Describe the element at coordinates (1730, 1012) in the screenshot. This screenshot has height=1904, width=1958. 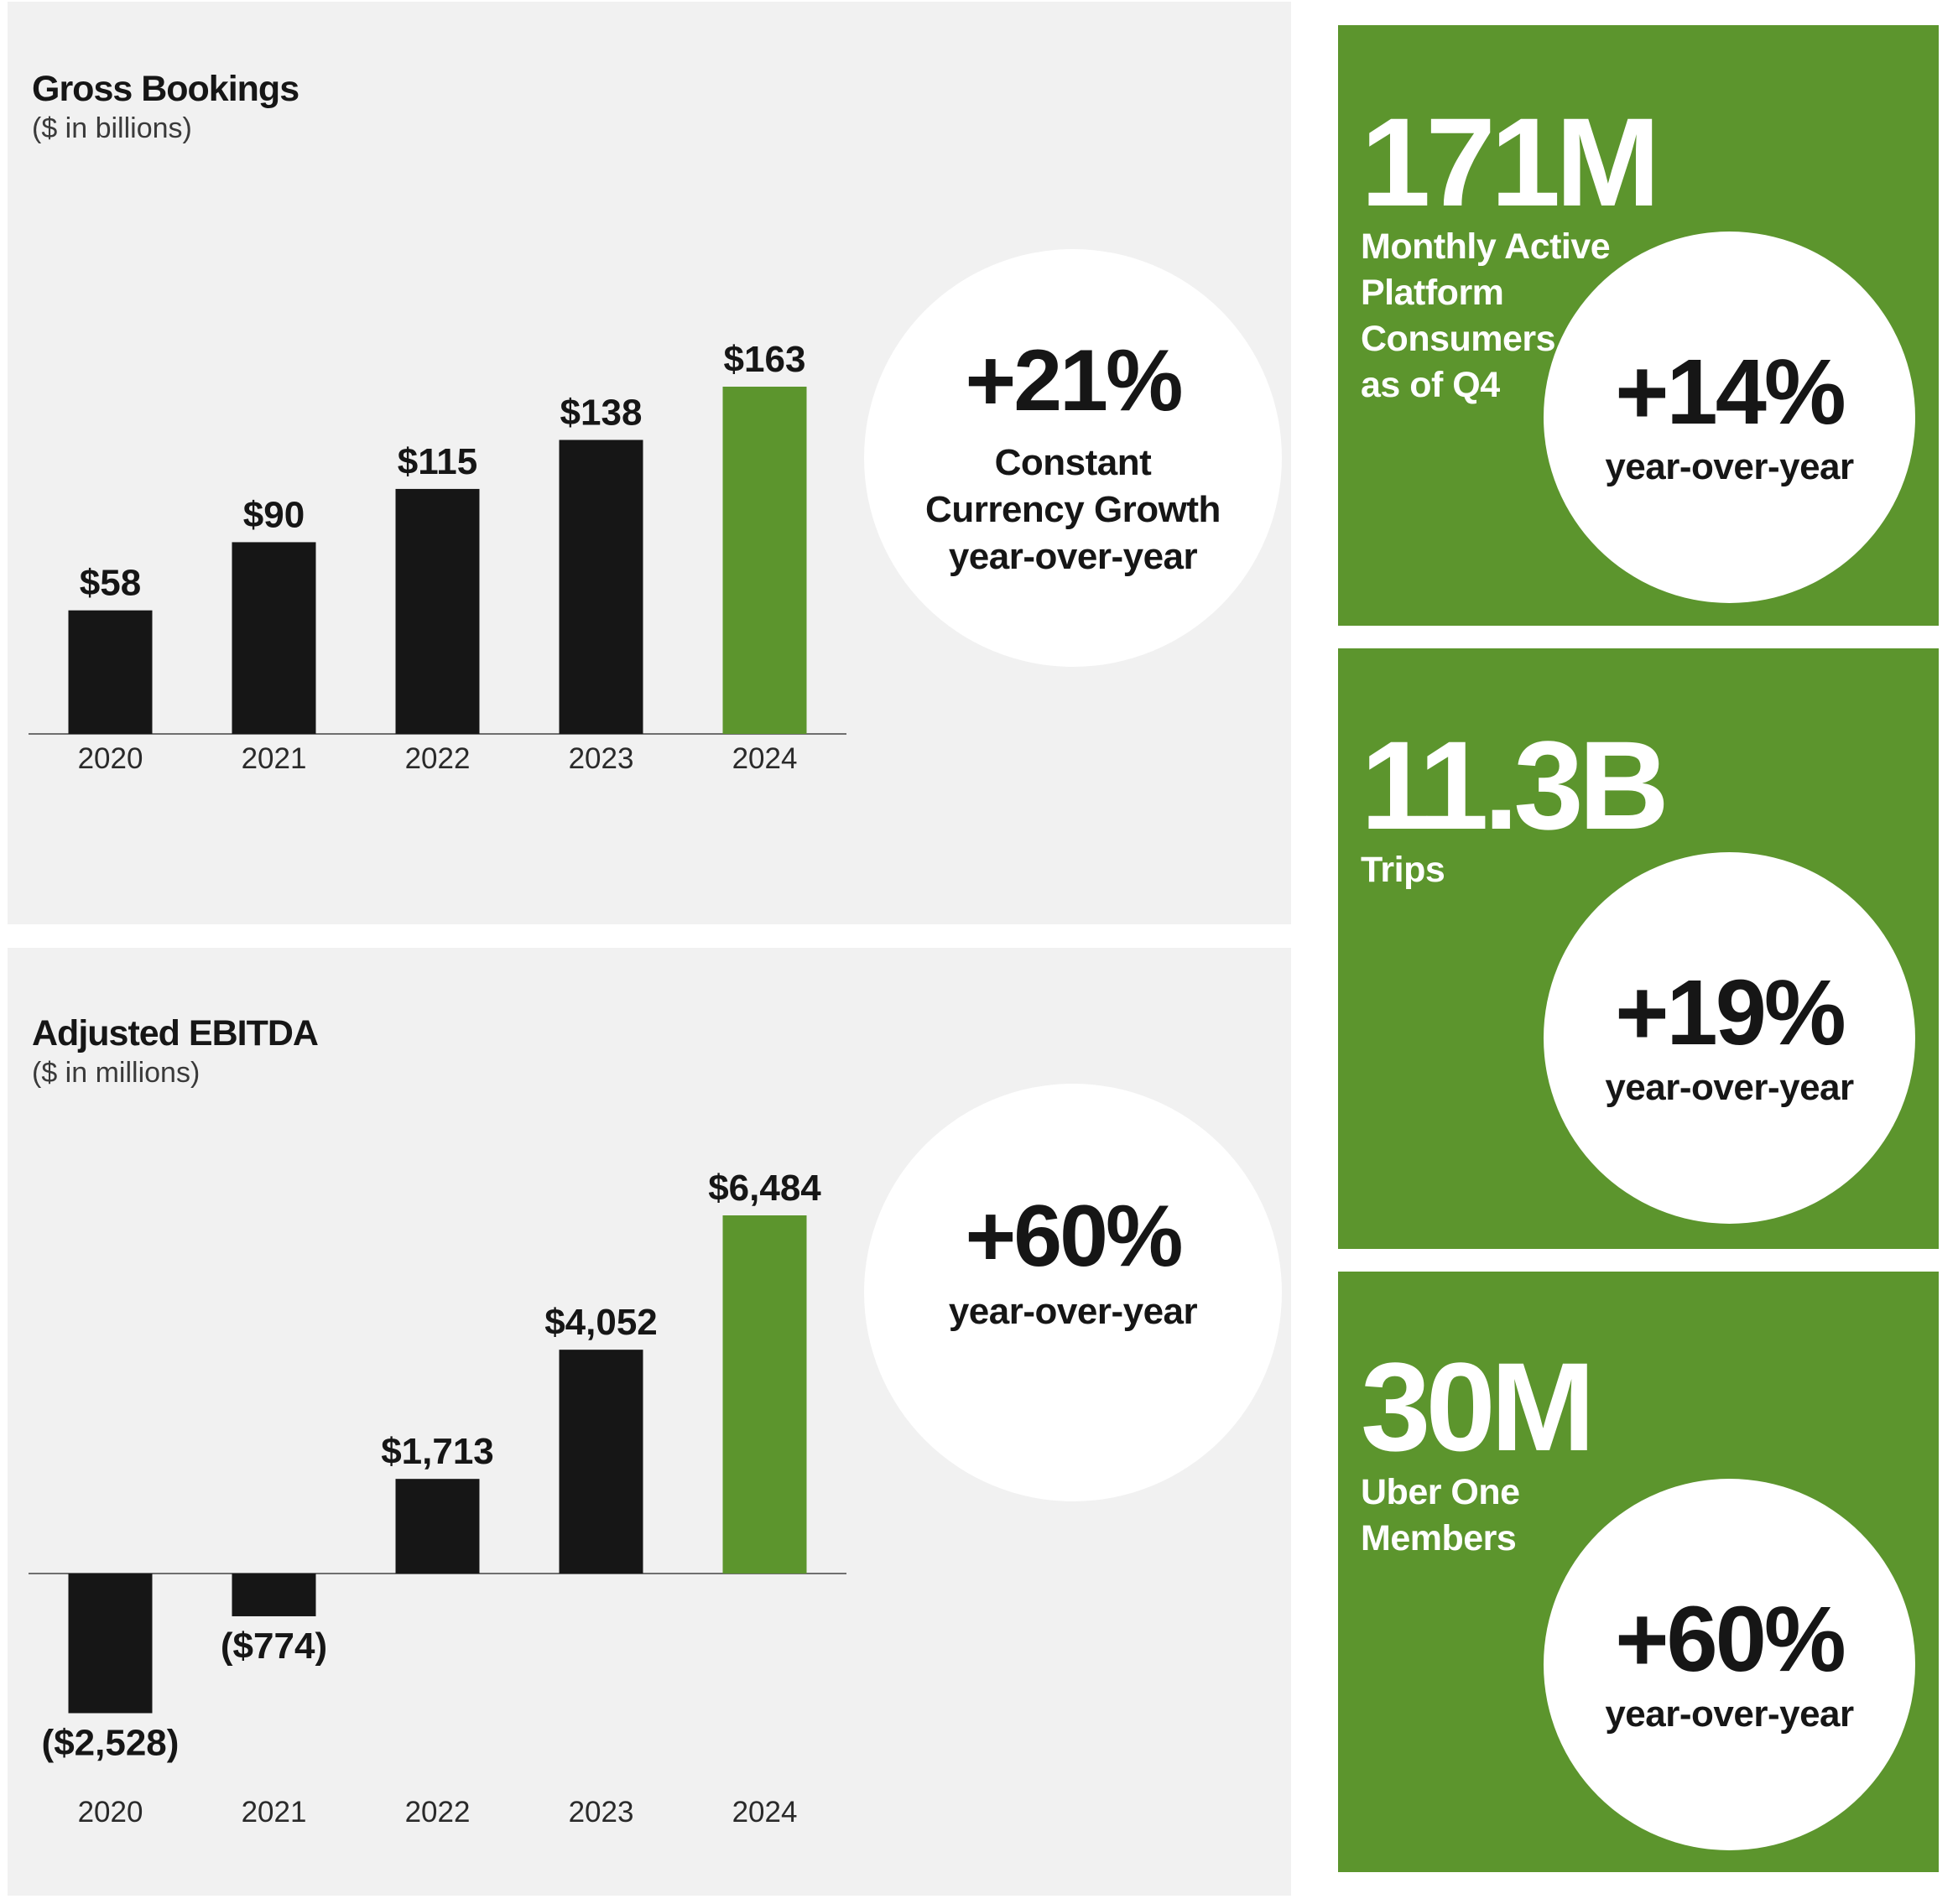
I see `trips-growth-value: +19%` at that location.